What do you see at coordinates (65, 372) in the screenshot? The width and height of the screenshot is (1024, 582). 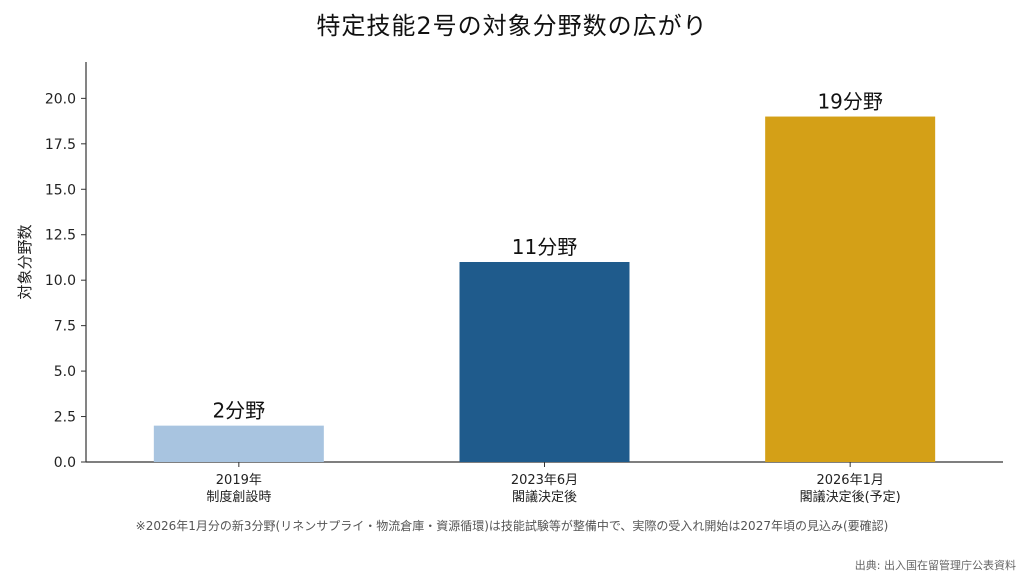 I see `y-tick-label: 5.0` at bounding box center [65, 372].